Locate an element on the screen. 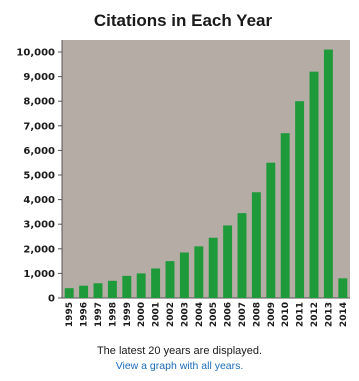 The height and width of the screenshot is (381, 359). x-tick-label-2008: 2008 is located at coordinates (257, 314).